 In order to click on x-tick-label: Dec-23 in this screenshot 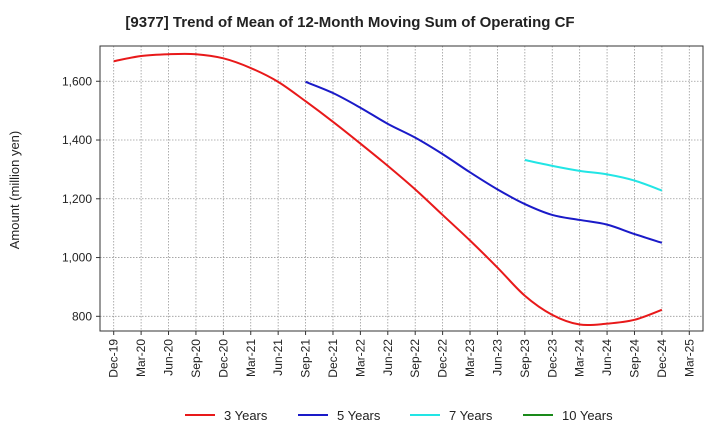, I will do `click(552, 358)`.